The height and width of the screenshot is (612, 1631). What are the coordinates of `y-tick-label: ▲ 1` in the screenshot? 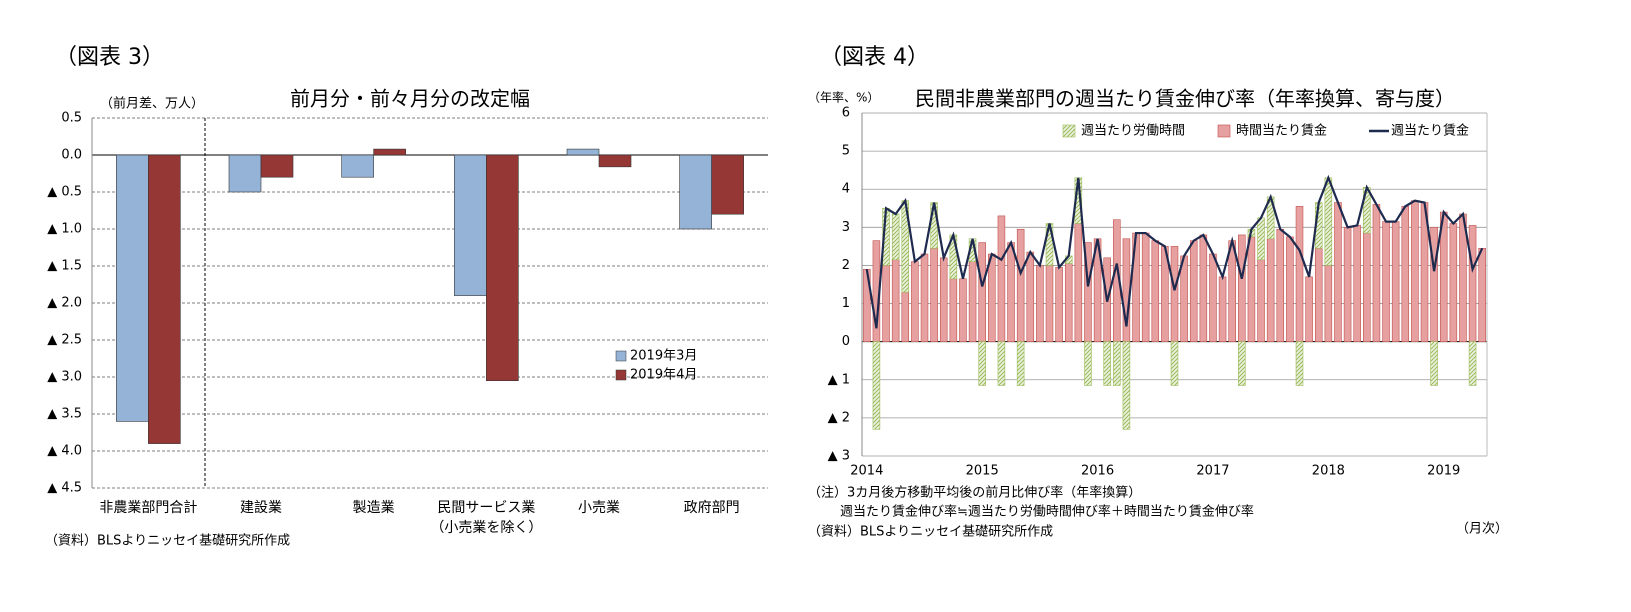 It's located at (839, 379).